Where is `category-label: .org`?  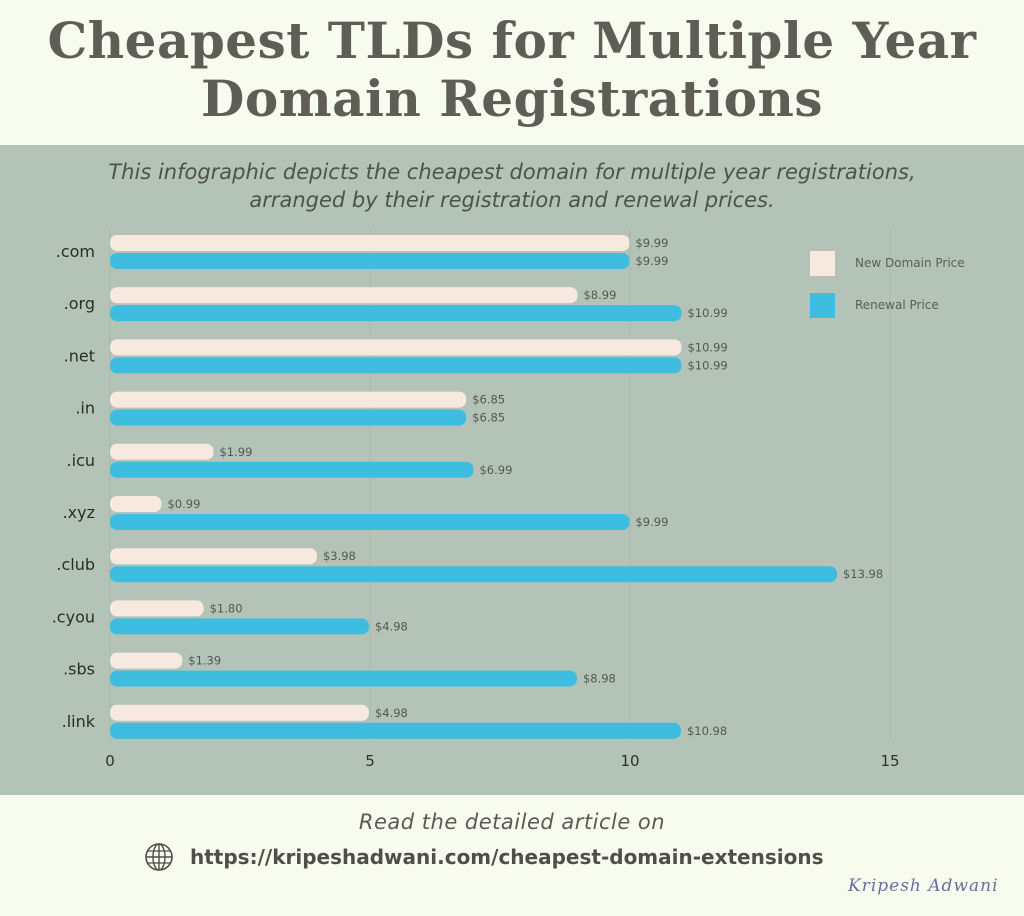 category-label: .org is located at coordinates (79, 303).